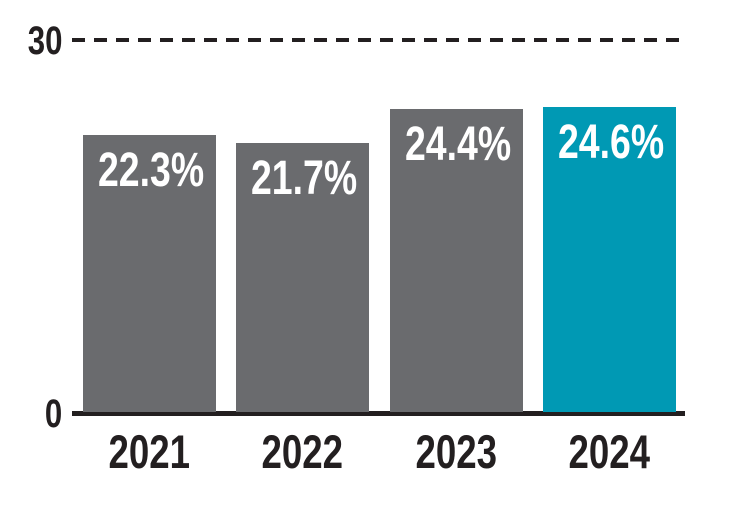 The width and height of the screenshot is (751, 507). I want to click on bar-2022: 21.7%, so click(302, 277).